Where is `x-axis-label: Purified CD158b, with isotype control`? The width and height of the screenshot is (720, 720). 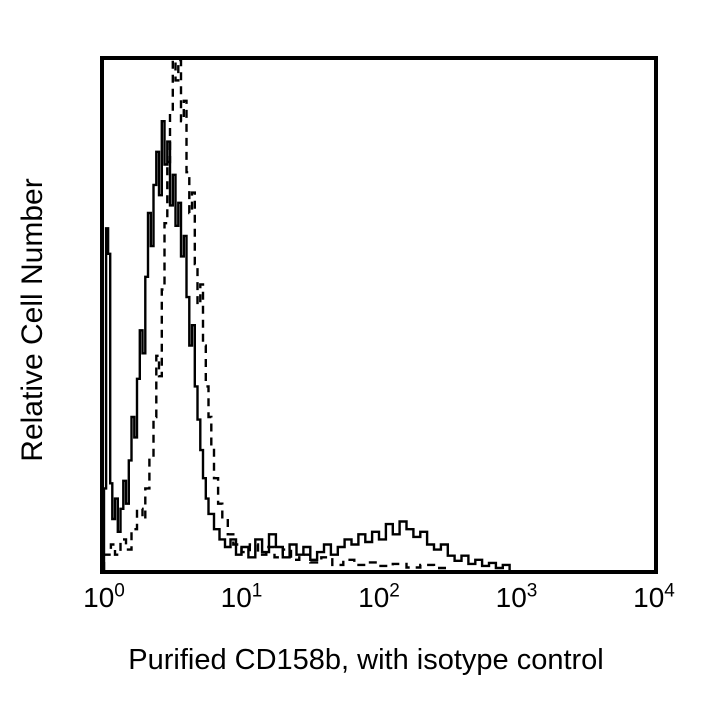
x-axis-label: Purified CD158b, with isotype control is located at coordinates (366, 660).